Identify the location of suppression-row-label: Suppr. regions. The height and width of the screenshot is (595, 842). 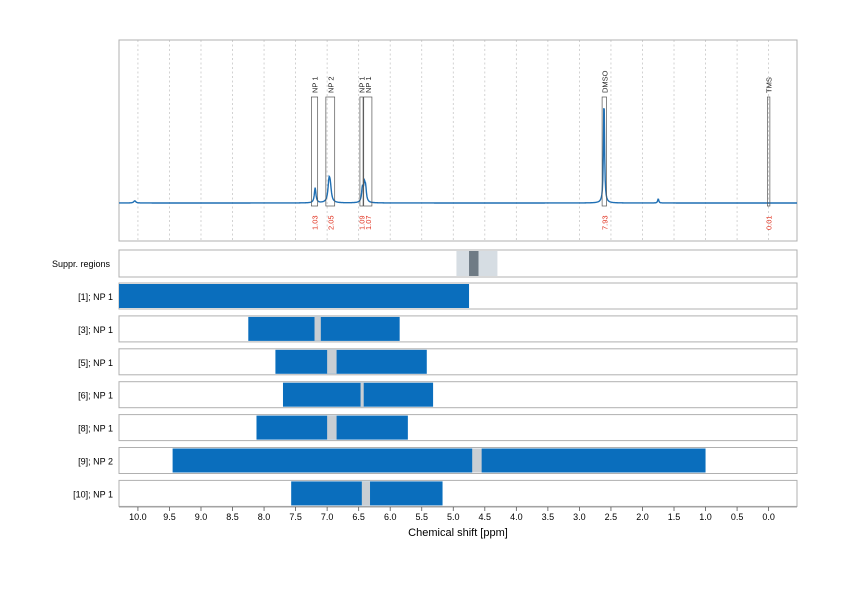
(81, 264).